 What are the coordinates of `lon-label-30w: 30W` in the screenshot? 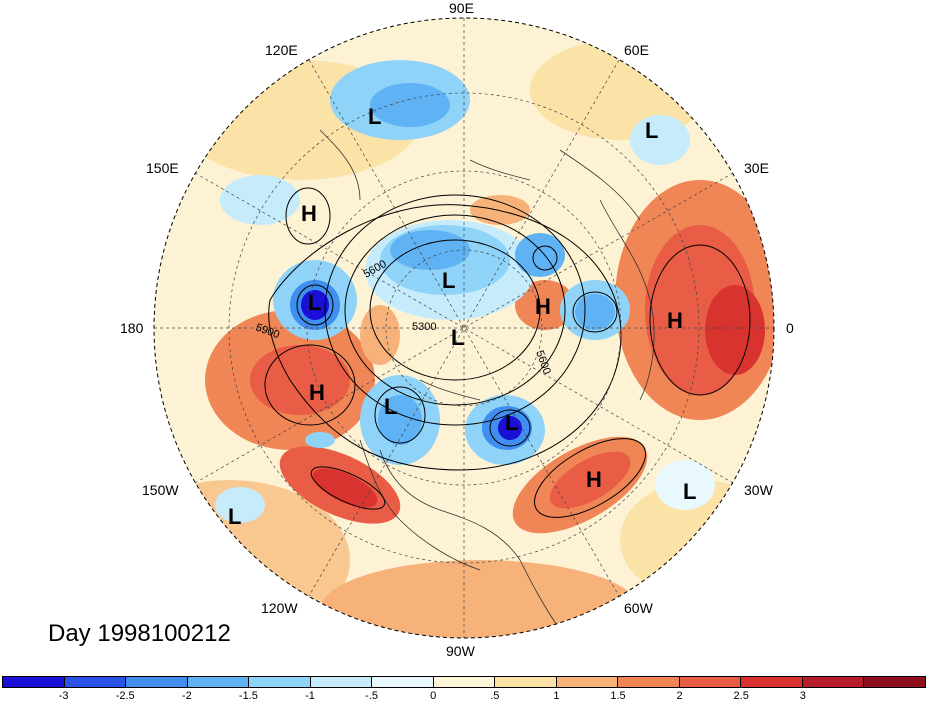 It's located at (758, 490).